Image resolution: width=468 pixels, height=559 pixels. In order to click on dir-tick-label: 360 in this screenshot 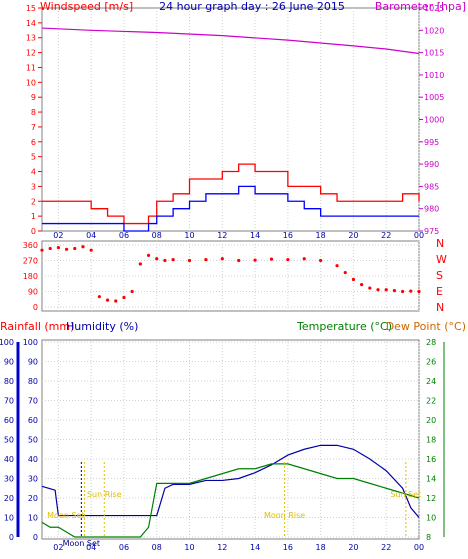, I will do `click(30, 245)`.